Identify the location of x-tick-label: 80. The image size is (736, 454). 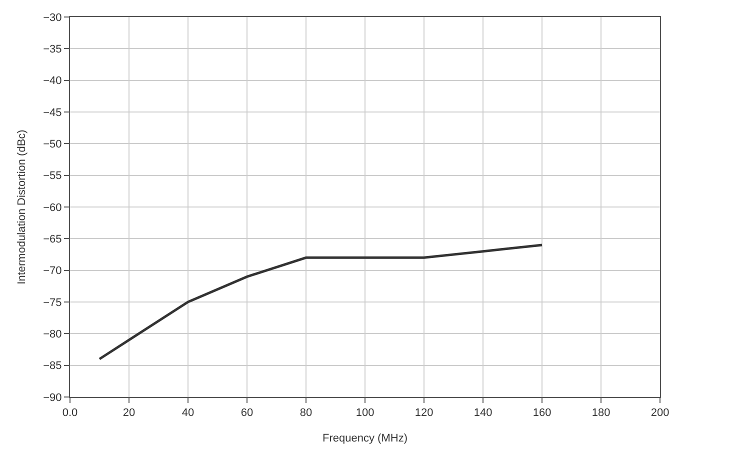
(306, 413).